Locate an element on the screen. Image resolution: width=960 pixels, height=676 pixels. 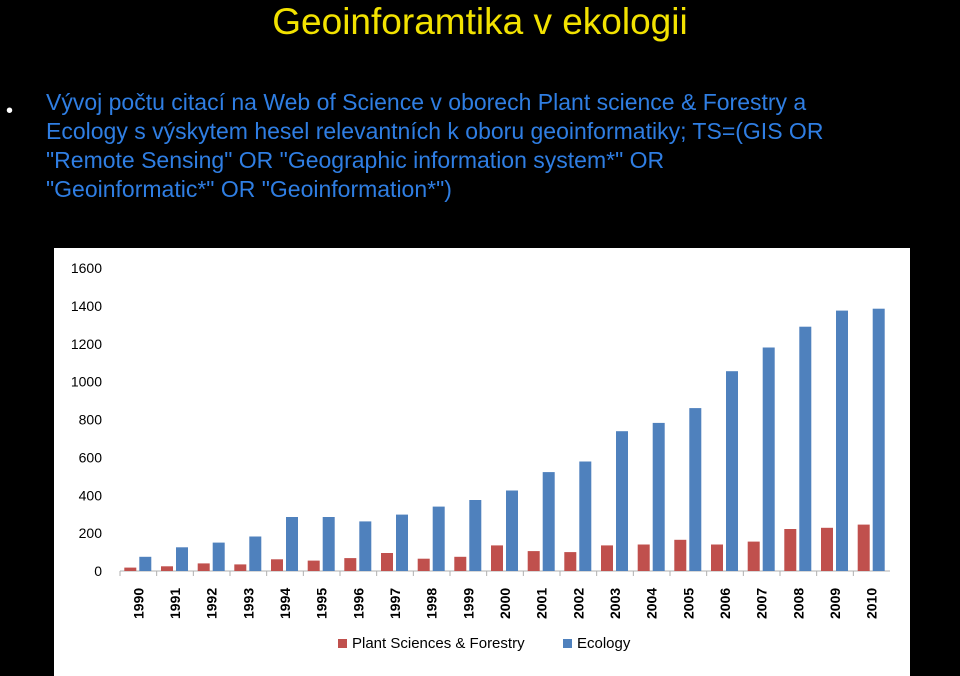
x-tick-label: 1991 is located at coordinates (175, 603).